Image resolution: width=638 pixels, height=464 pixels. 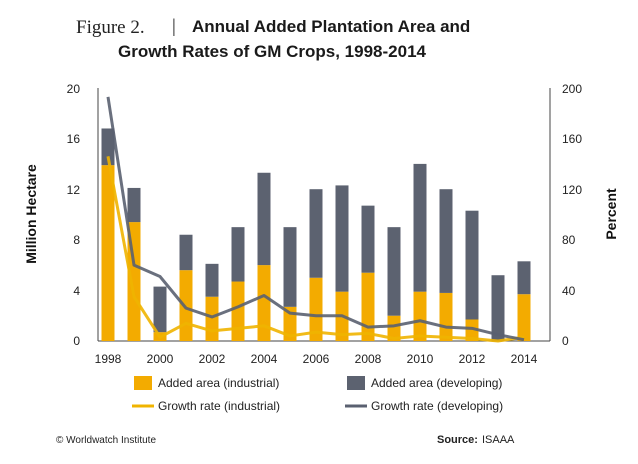 I want to click on bar-developing-1999, so click(x=134, y=205).